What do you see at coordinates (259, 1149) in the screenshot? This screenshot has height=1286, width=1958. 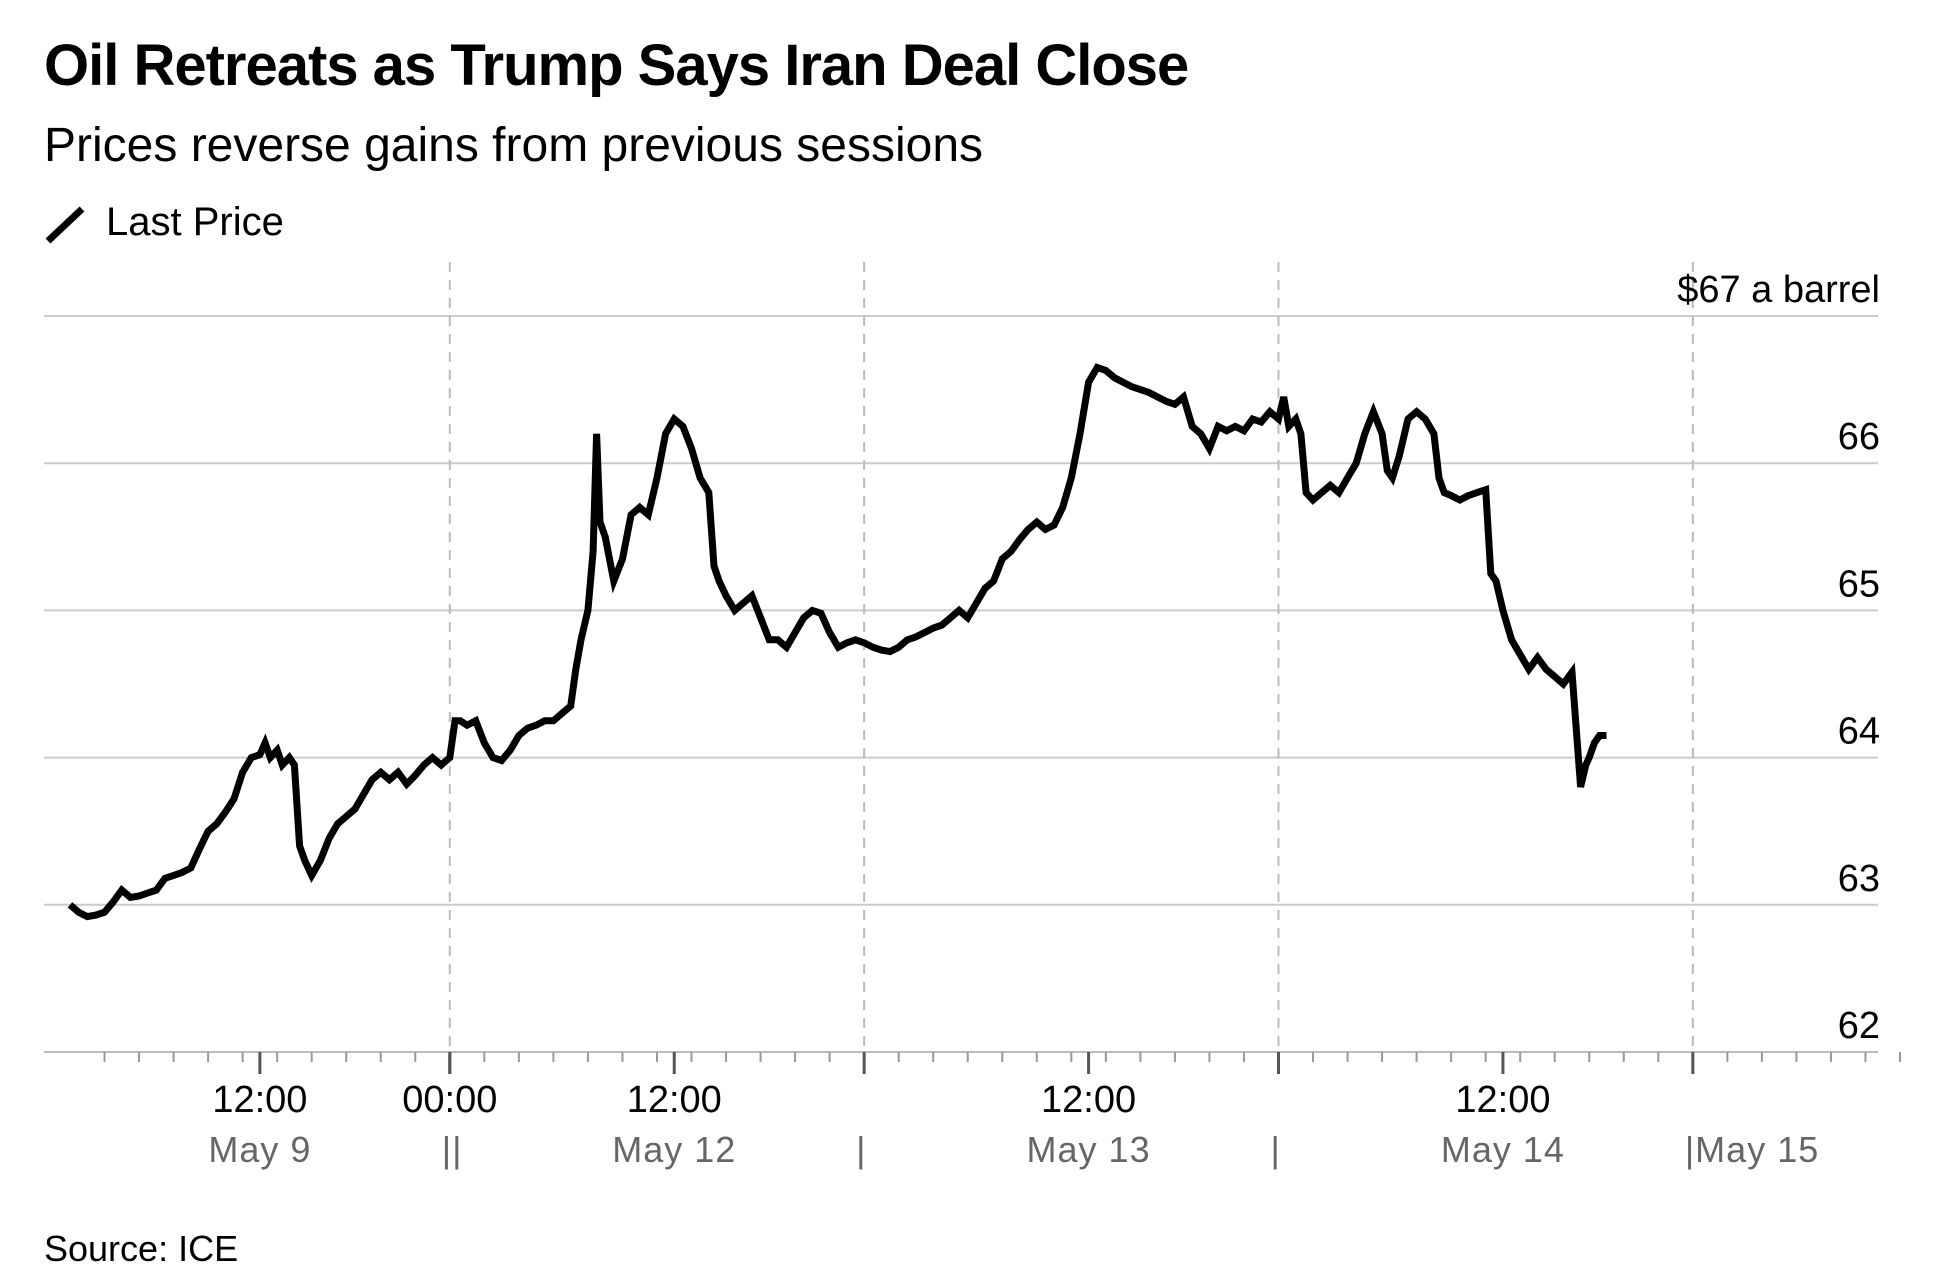 I see `date-label: May 9` at bounding box center [259, 1149].